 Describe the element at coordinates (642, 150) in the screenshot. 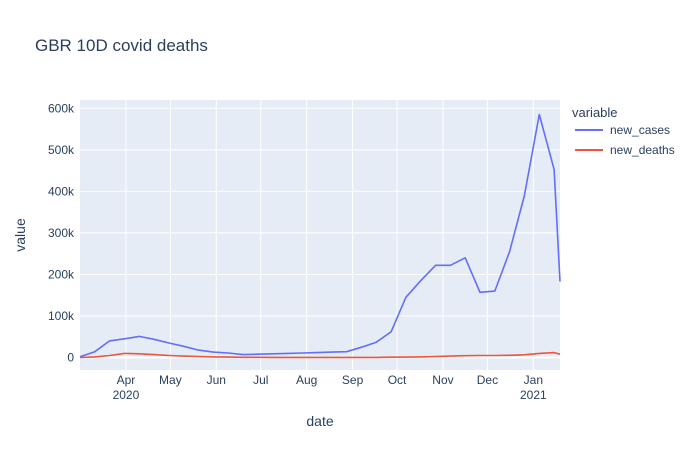

I see `legend-label-new_deaths: new_deaths` at that location.